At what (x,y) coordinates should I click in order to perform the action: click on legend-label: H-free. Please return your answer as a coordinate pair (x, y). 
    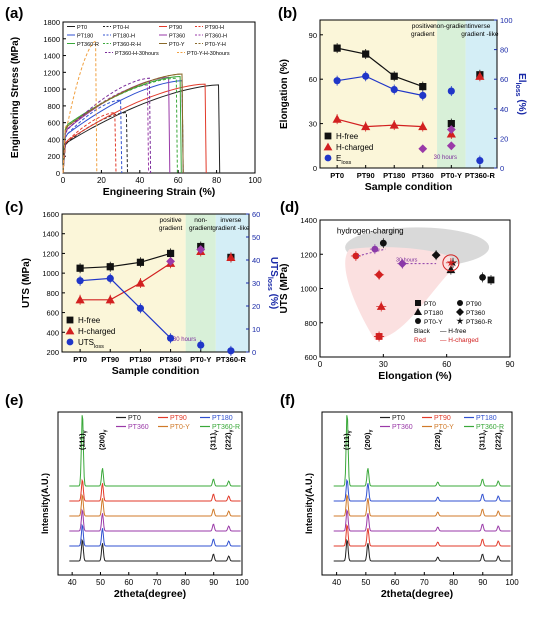
    Looking at the image, I should click on (347, 136).